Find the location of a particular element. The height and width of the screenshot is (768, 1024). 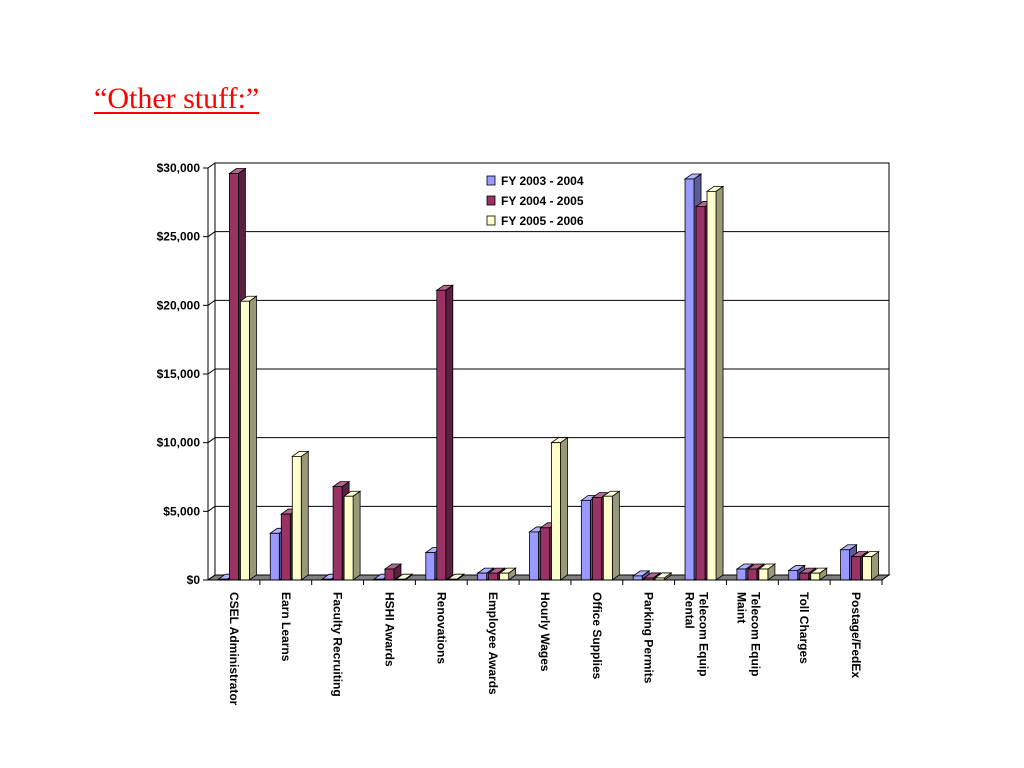

x-category-label-line: HSHI Awards is located at coordinates (389, 629).